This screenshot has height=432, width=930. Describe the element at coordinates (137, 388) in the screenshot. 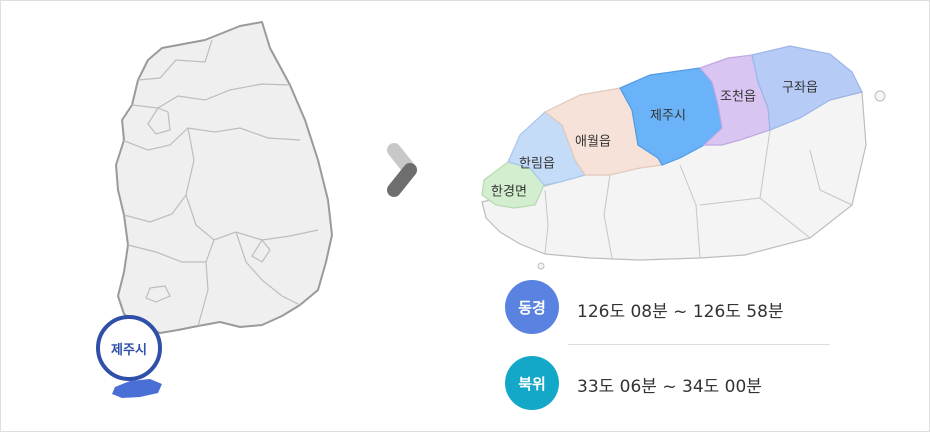

I see `jeju-island` at that location.